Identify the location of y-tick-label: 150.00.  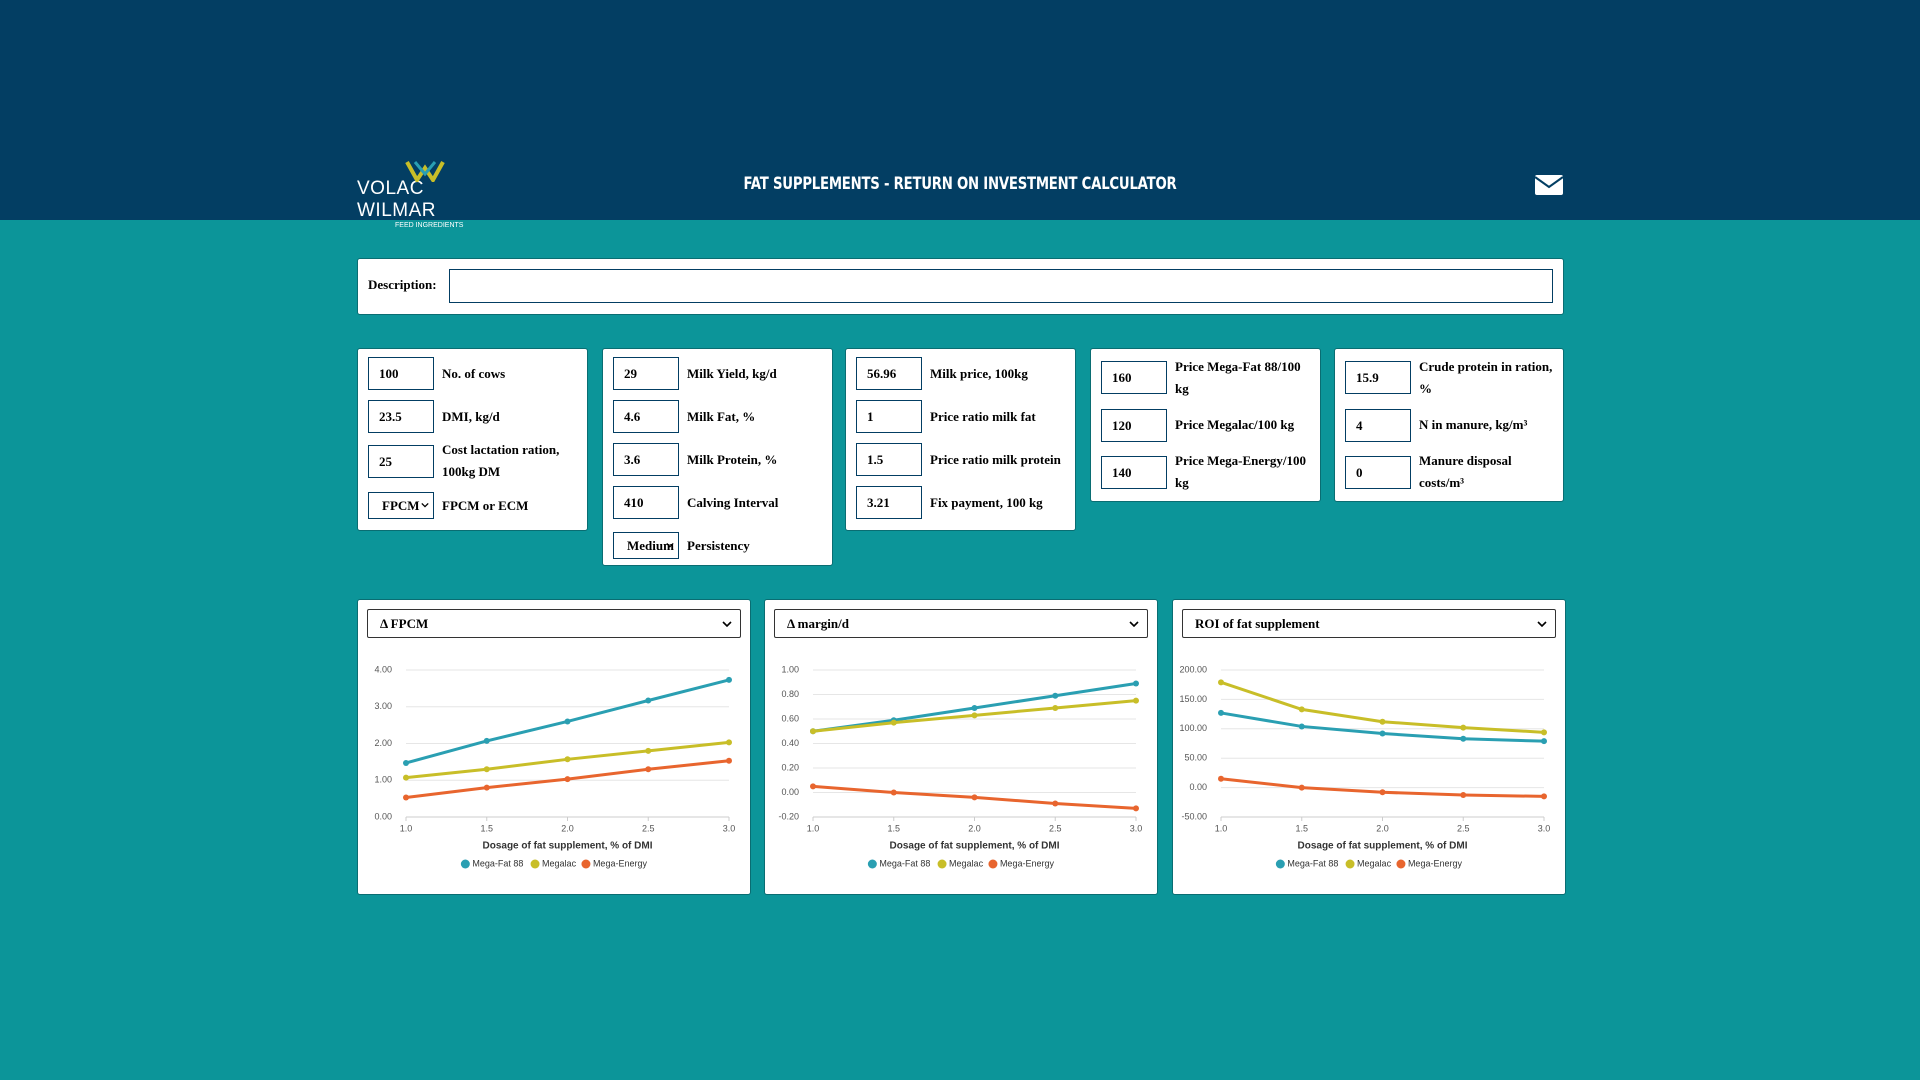
(1193, 699).